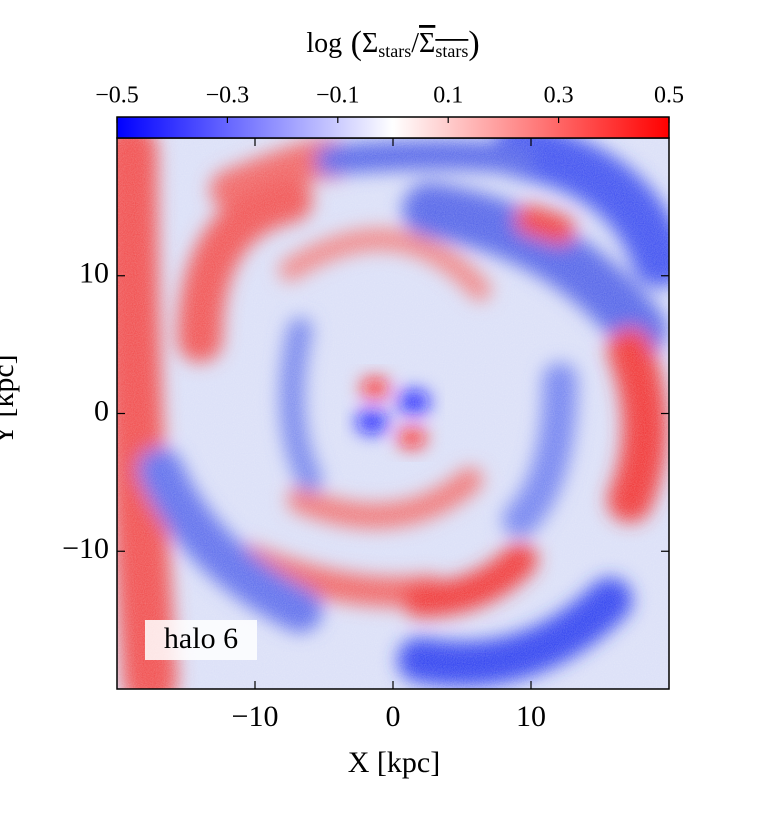  I want to click on colorbar-tick-label: 0.5, so click(669, 96).